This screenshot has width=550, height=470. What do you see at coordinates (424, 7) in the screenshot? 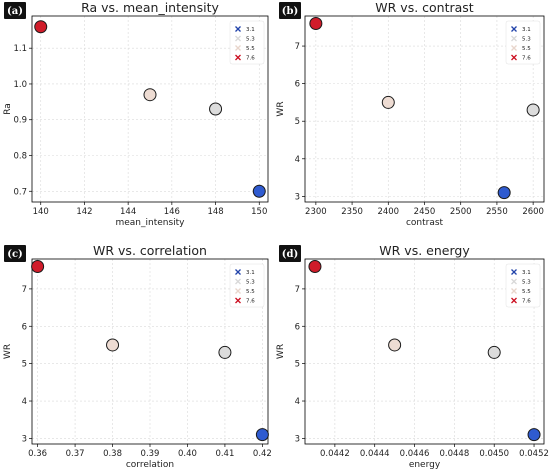
I see `chart-title: WR vs. contrast` at bounding box center [424, 7].